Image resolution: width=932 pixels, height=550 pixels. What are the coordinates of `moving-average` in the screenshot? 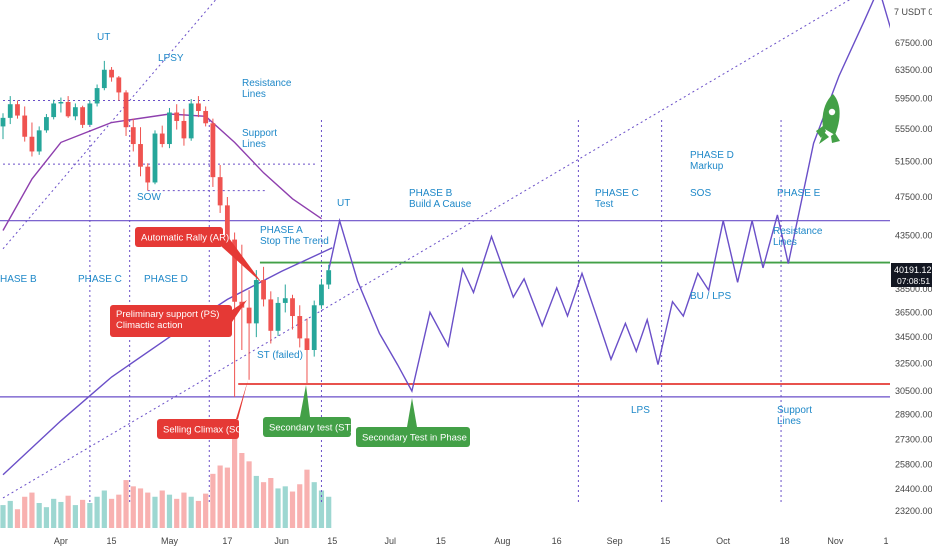 It's located at (162, 172).